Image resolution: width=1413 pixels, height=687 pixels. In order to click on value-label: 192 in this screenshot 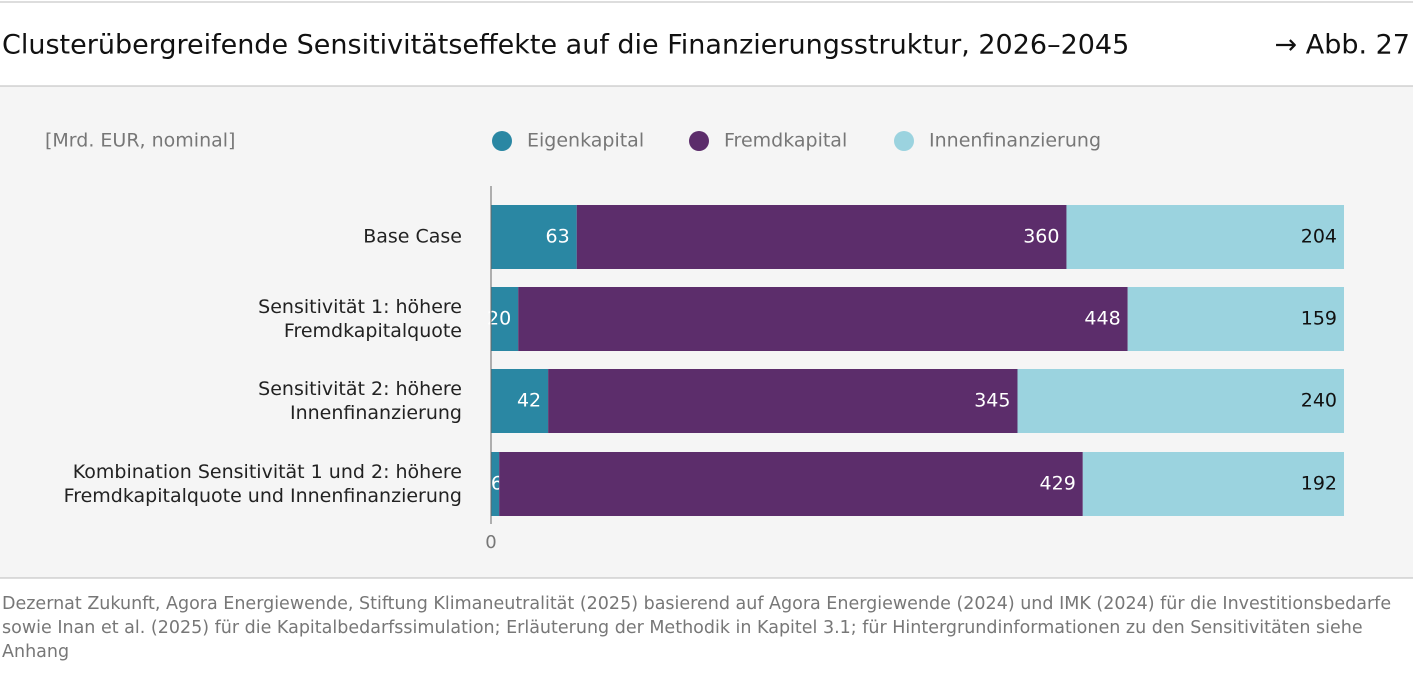, I will do `click(1319, 484)`.